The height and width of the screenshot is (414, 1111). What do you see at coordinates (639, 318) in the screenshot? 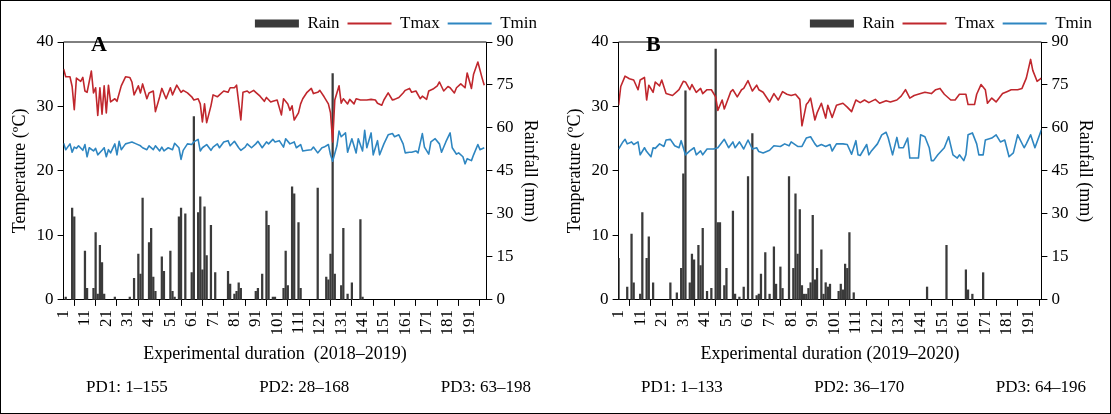
I see `x-tick-label: 11` at bounding box center [639, 318].